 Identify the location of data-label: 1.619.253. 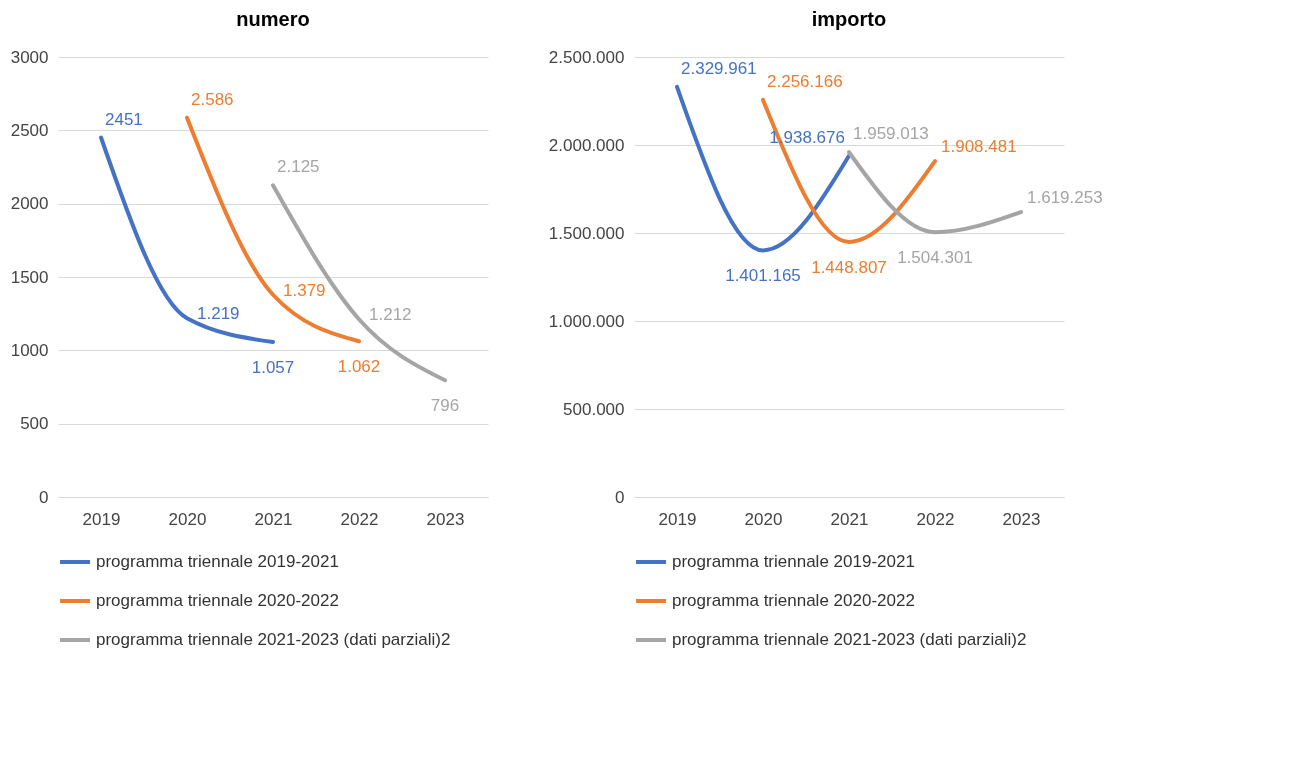
(1065, 198).